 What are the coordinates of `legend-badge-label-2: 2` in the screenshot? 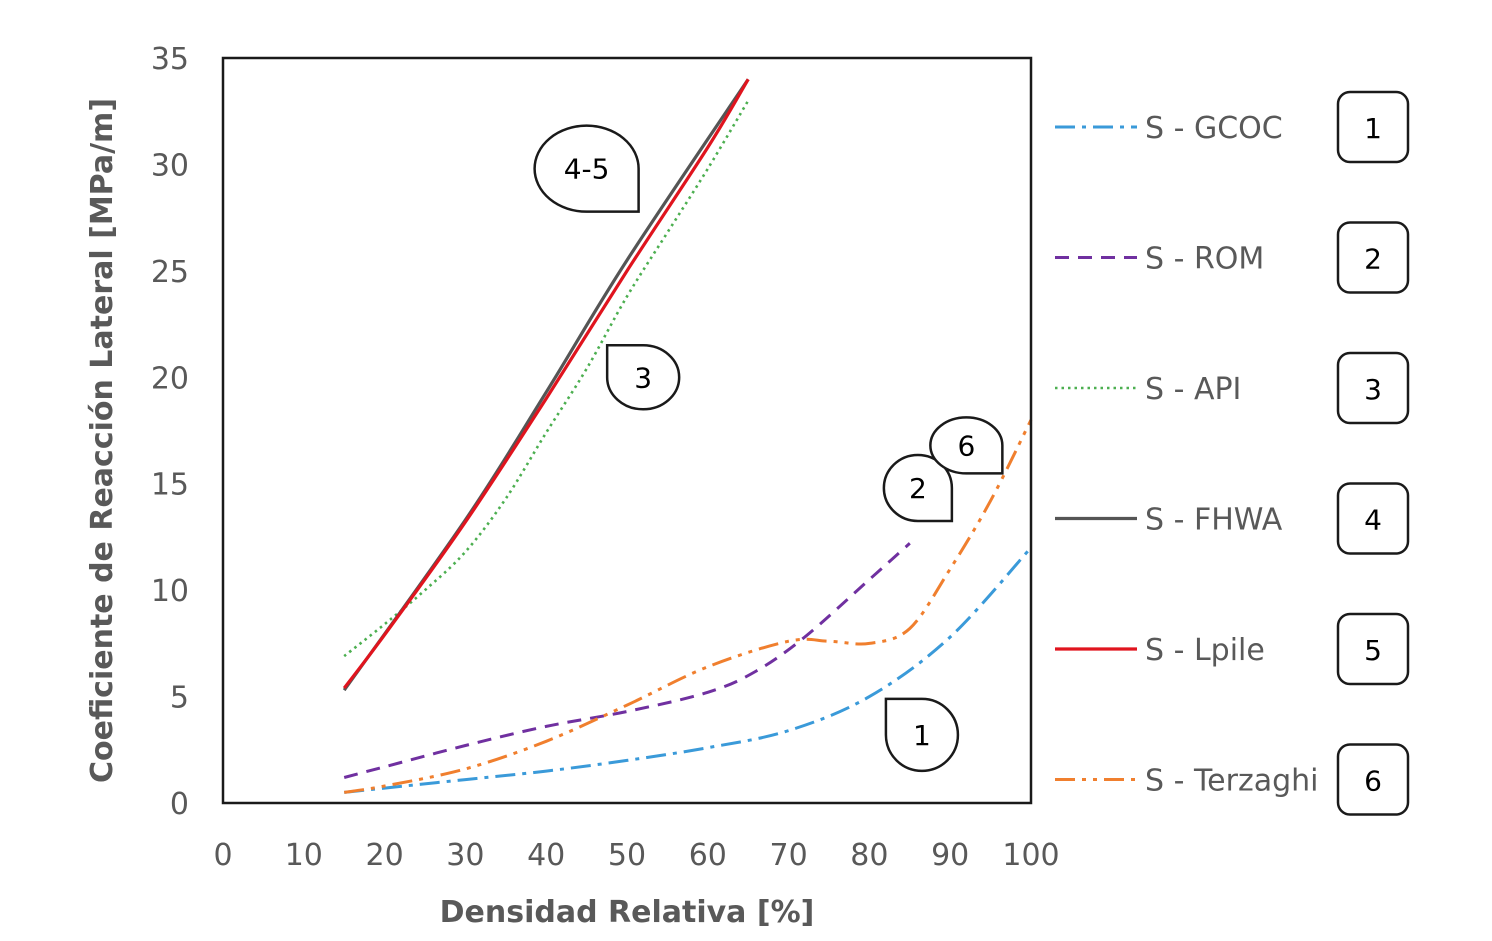 It's located at (1373, 259).